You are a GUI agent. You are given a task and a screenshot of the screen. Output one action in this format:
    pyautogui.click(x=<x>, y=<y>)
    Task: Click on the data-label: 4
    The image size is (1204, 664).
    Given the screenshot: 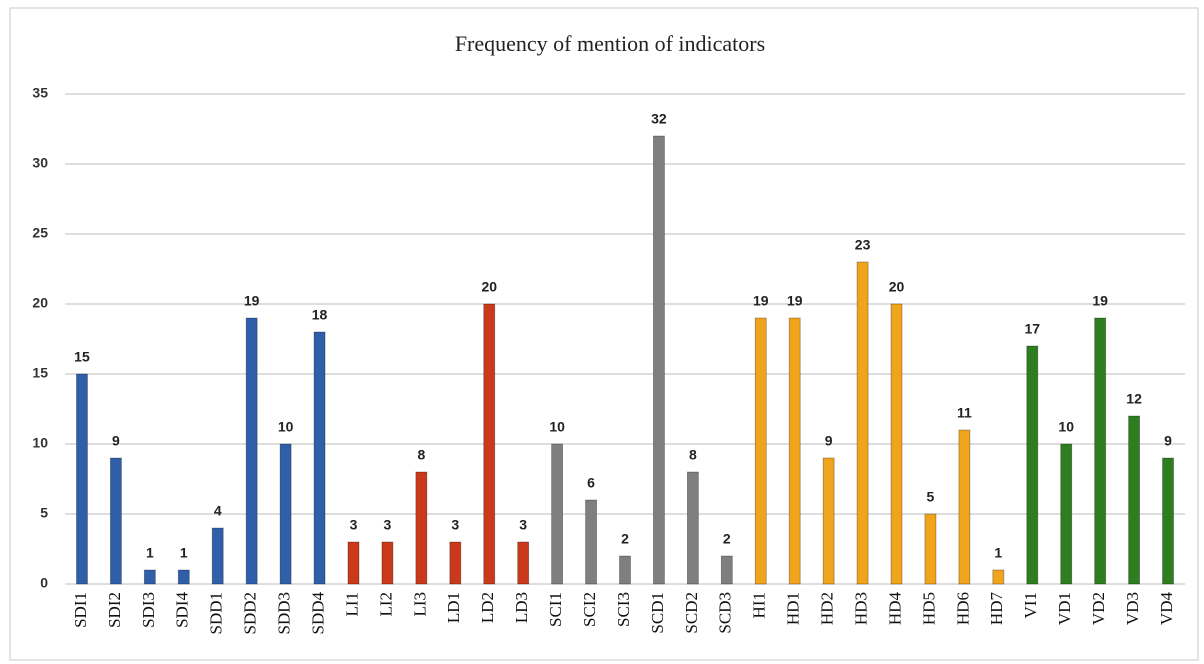 What is the action you would take?
    pyautogui.click(x=218, y=511)
    